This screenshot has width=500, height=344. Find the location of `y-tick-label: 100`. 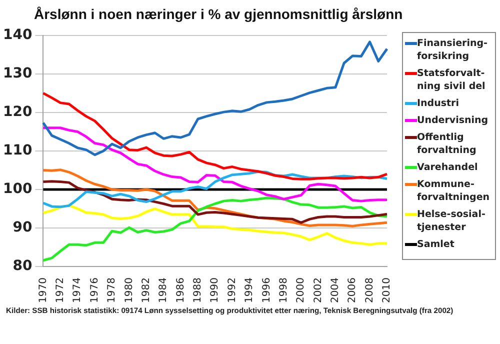

y-tick-label: 100 is located at coordinates (17, 189).